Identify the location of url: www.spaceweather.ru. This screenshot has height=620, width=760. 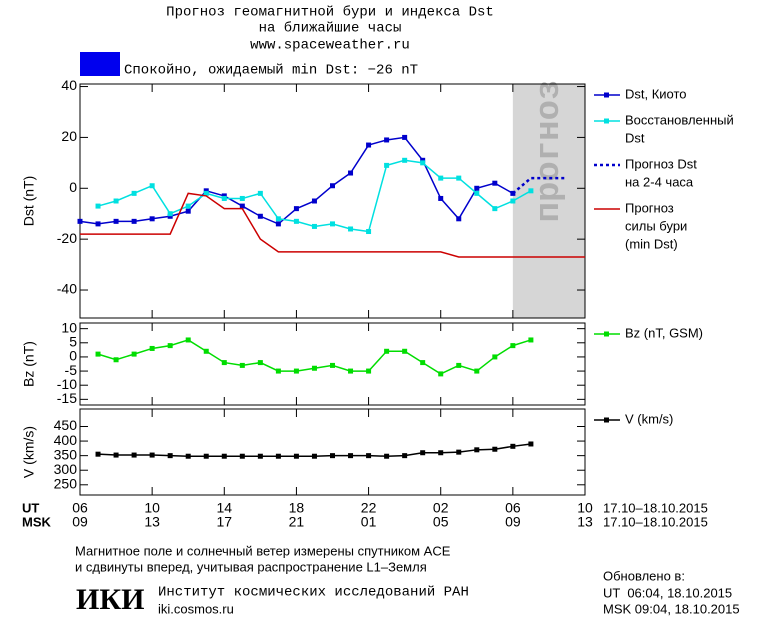
(330, 46).